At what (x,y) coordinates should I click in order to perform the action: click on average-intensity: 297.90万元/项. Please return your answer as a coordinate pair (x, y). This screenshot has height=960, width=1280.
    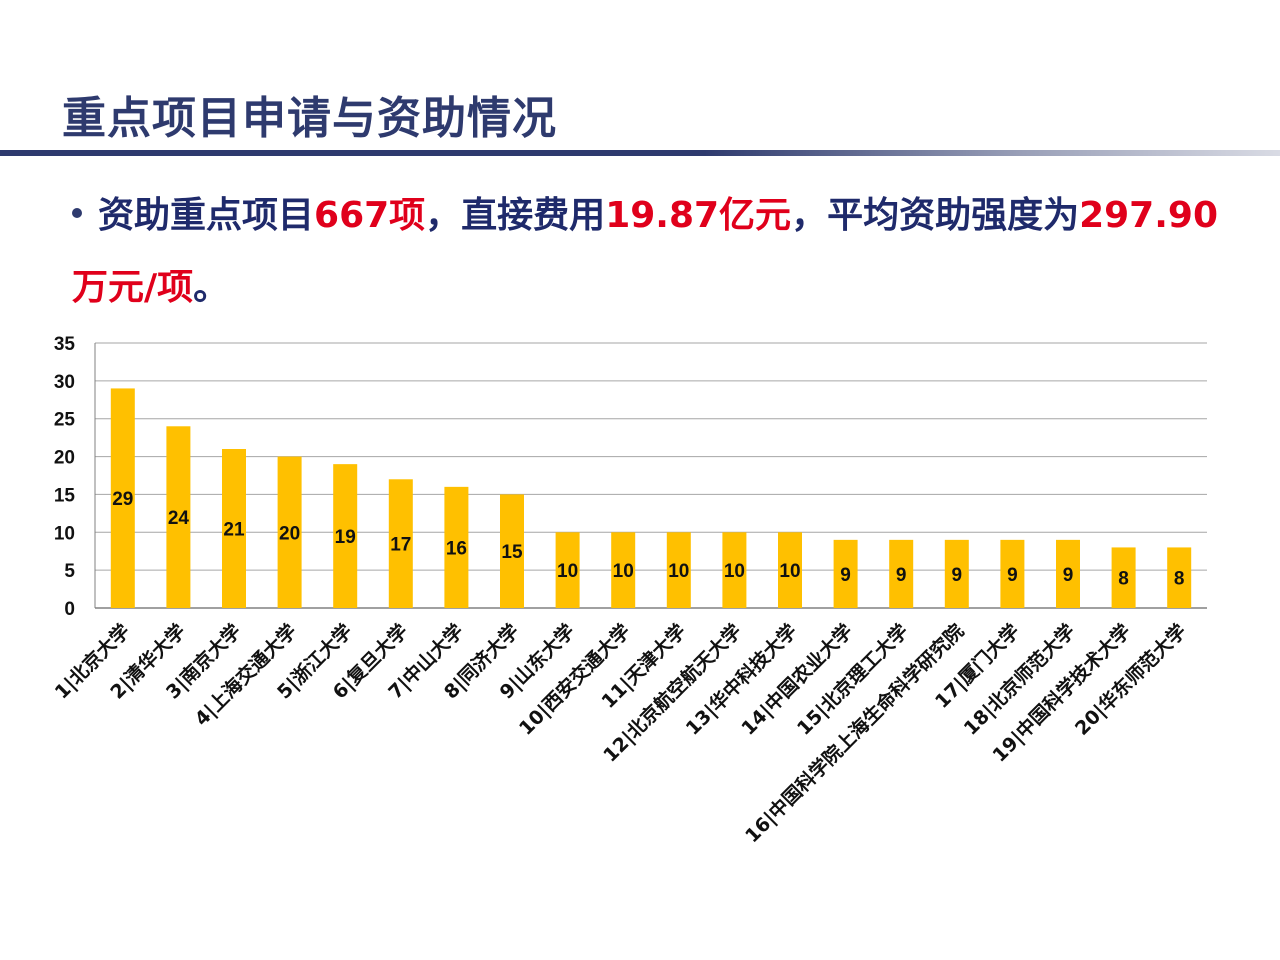
    Looking at the image, I should click on (645, 251).